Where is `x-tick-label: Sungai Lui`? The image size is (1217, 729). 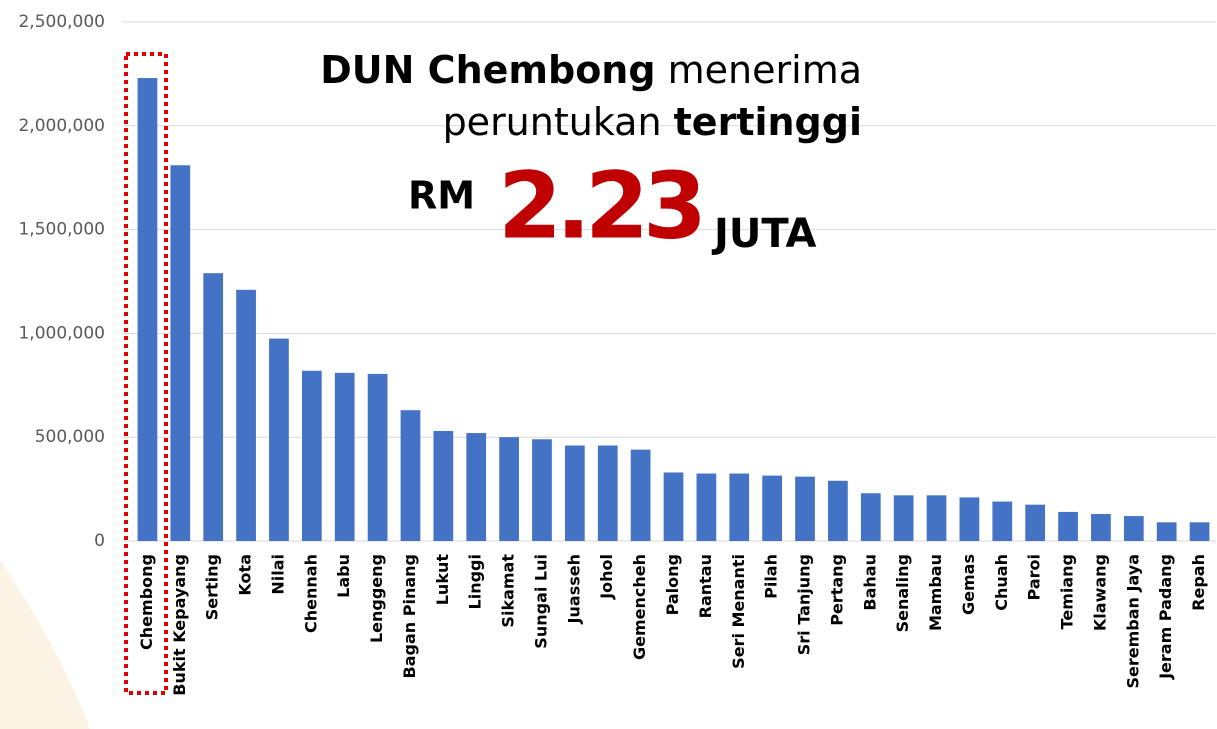
x-tick-label: Sungai Lui is located at coordinates (540, 601).